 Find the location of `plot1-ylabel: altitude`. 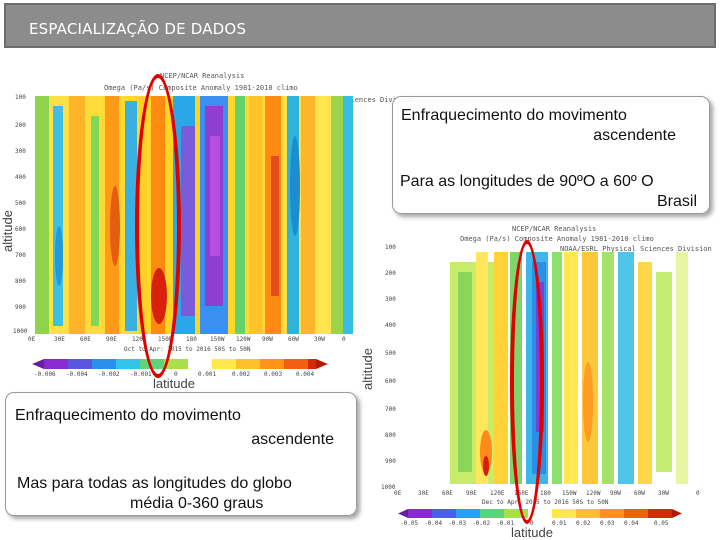

plot1-ylabel: altitude is located at coordinates (7, 231).